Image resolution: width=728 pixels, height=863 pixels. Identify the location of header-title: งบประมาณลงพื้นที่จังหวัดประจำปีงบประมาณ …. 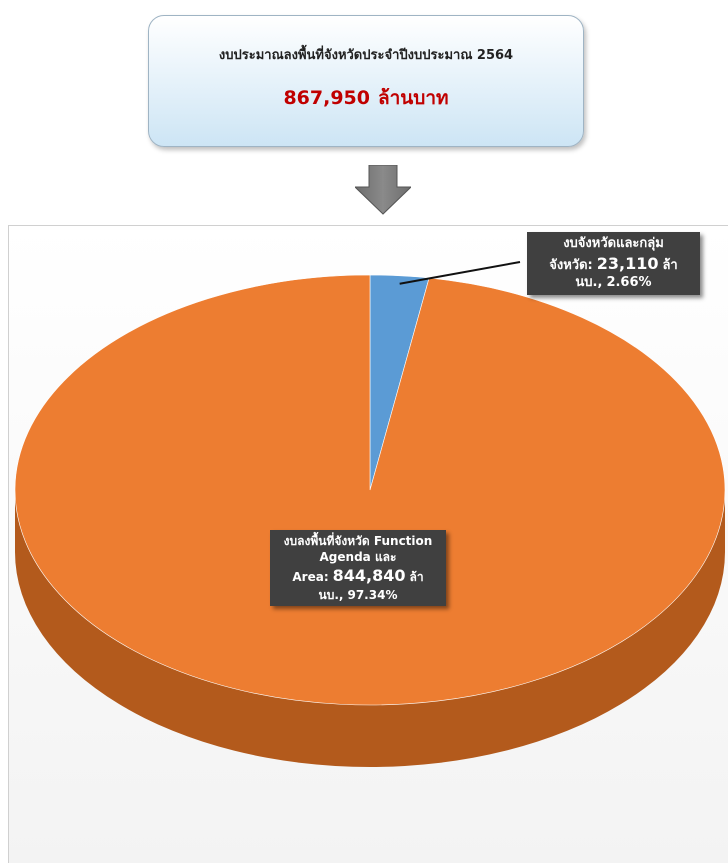
(366, 55).